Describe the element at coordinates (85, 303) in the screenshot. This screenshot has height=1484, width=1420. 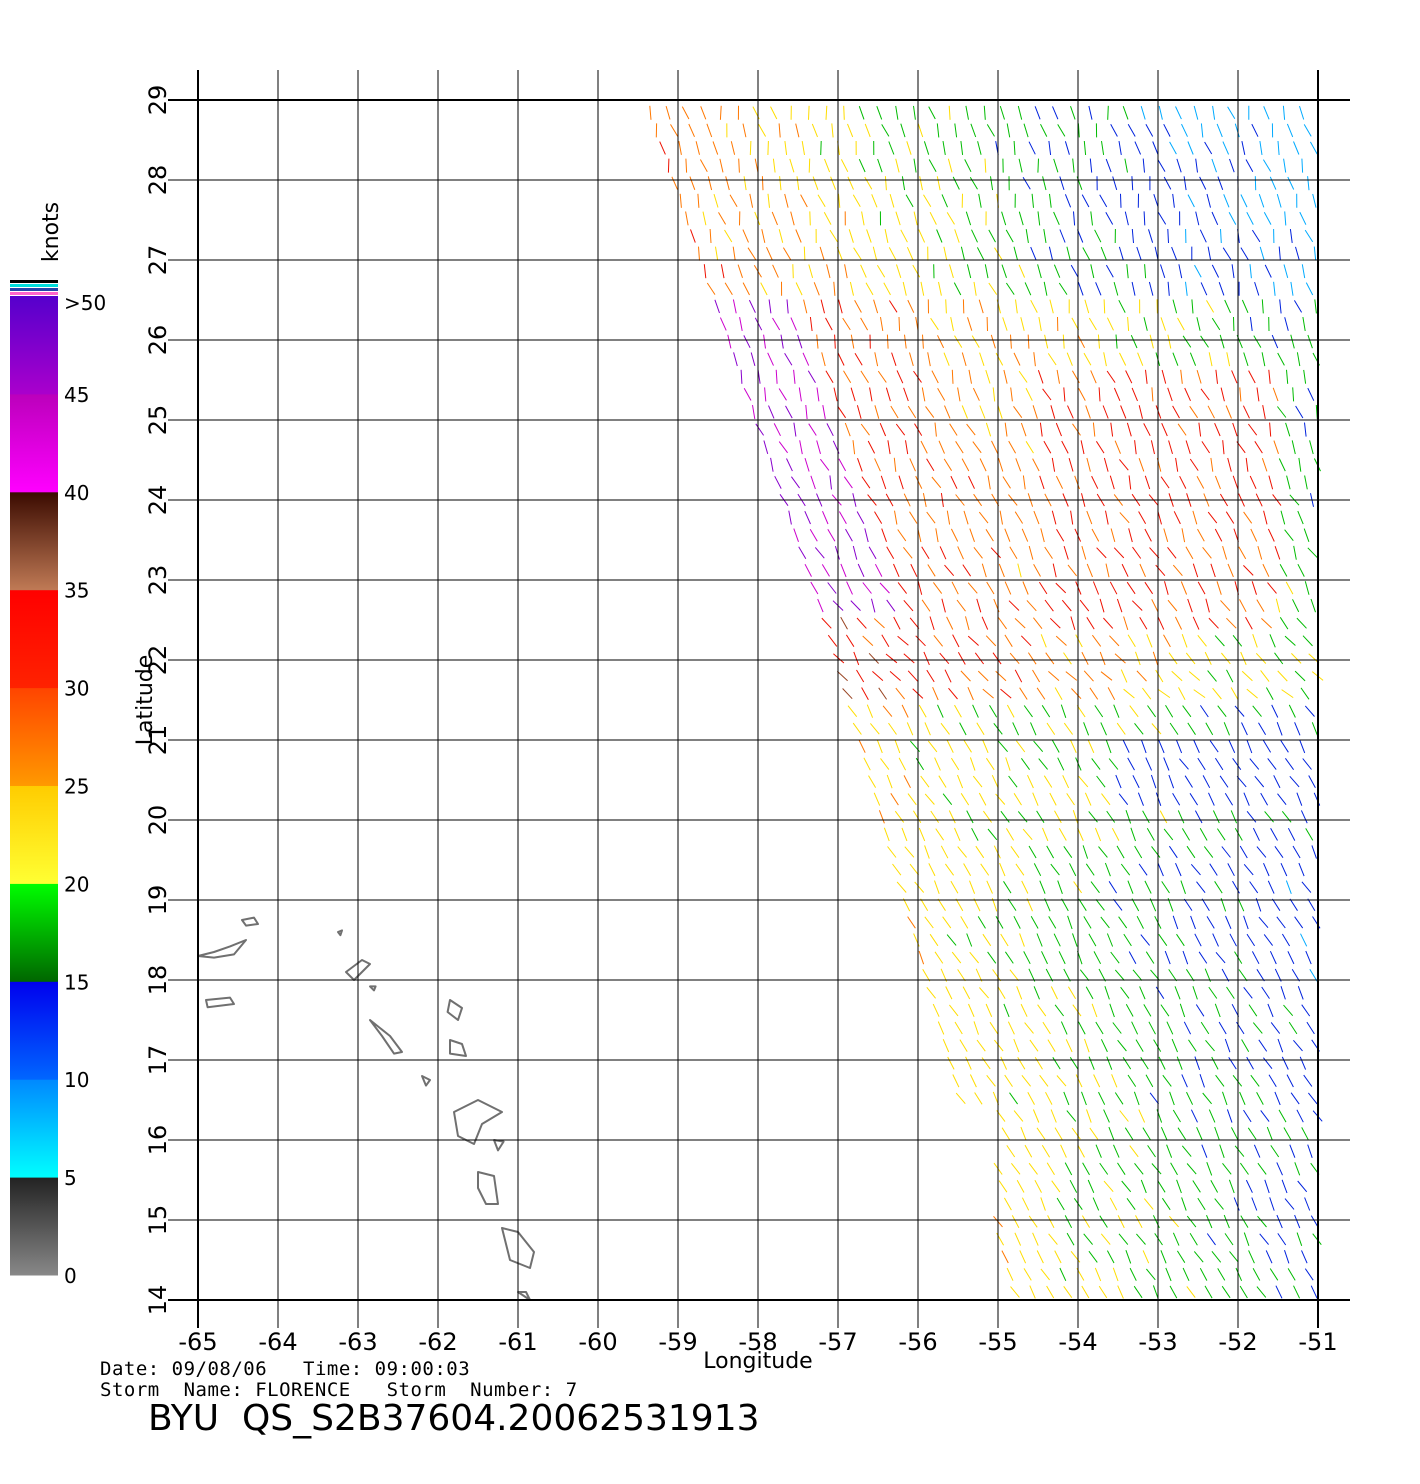
I see `colorbar-tick-label: >50` at that location.